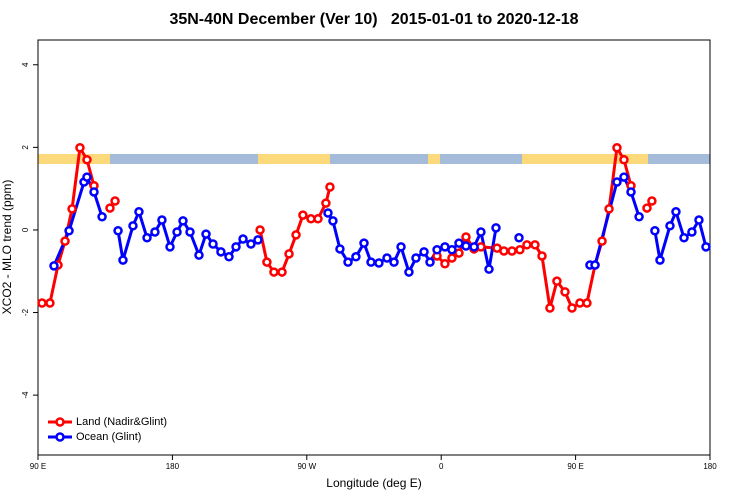 This screenshot has width=750, height=500. I want to click on y-tick-label: -4, so click(25, 395).